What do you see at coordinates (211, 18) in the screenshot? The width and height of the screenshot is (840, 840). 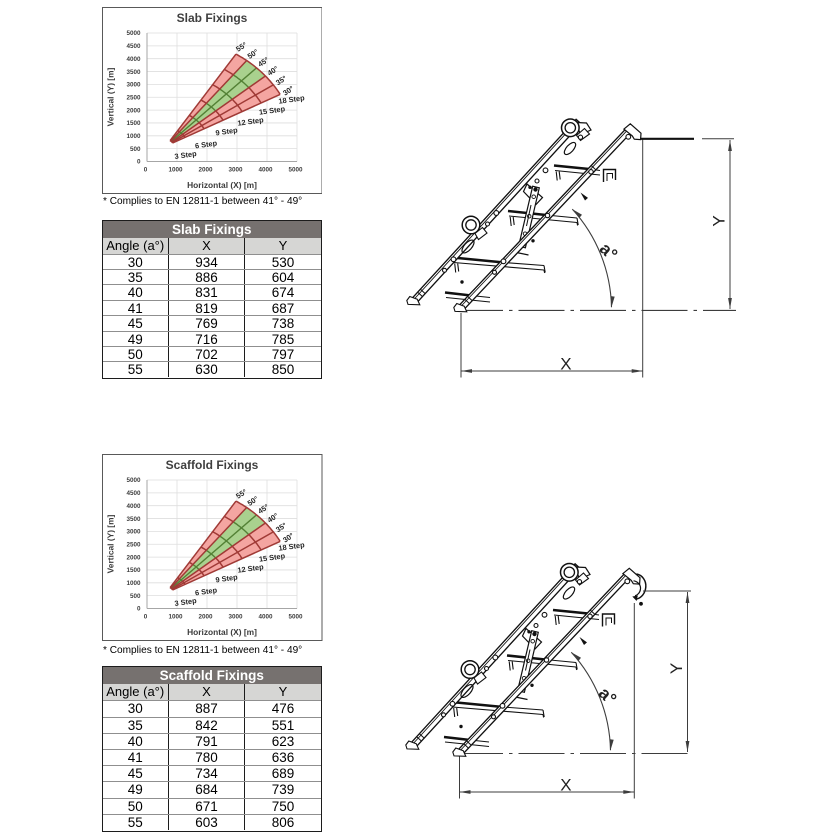 I see `svg-text: Slab Fixings` at bounding box center [211, 18].